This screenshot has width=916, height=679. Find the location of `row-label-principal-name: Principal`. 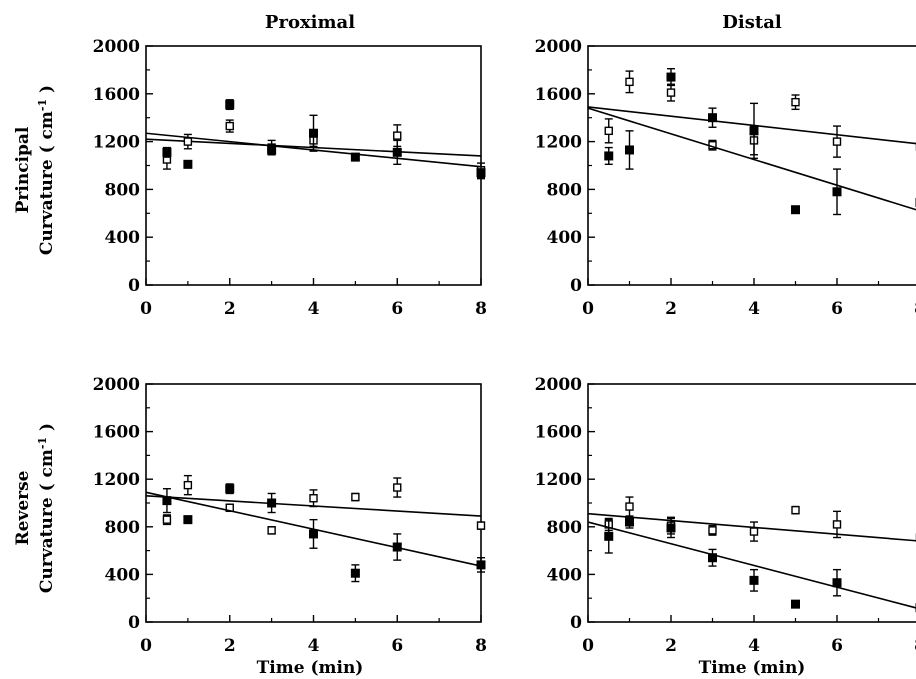

row-label-principal-name: Principal is located at coordinates (23, 169).